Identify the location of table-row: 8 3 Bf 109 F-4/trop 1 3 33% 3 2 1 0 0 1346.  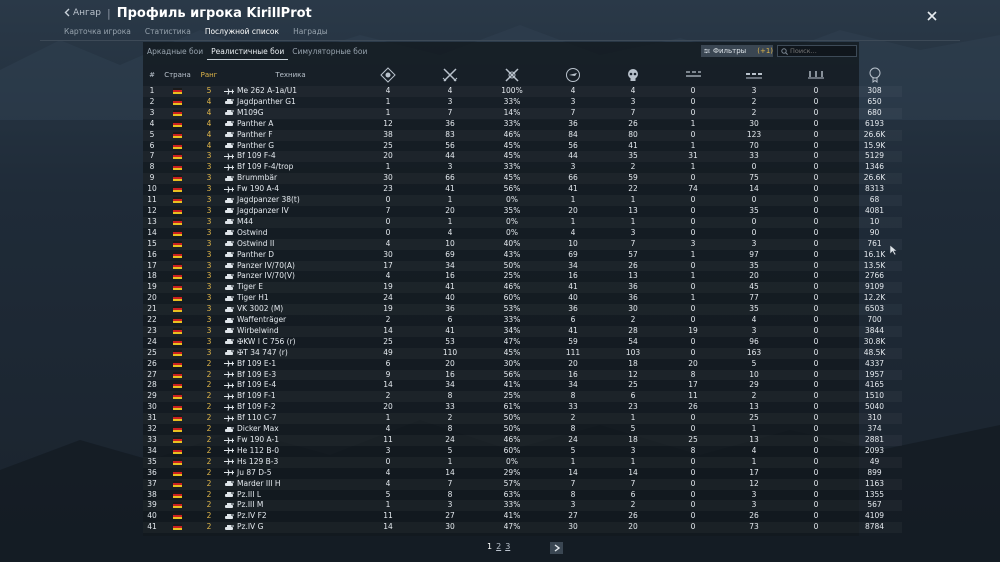
(522, 167).